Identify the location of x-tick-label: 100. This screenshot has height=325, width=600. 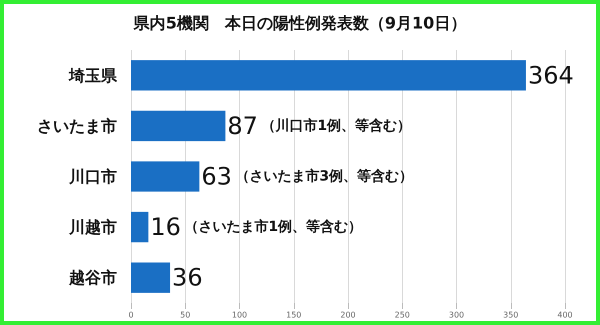
(240, 315).